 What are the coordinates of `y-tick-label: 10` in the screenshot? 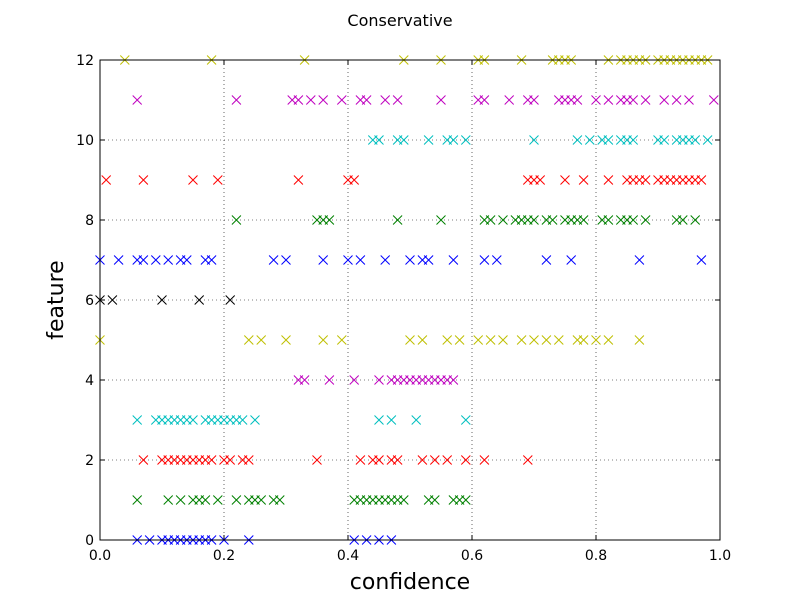 It's located at (85, 141).